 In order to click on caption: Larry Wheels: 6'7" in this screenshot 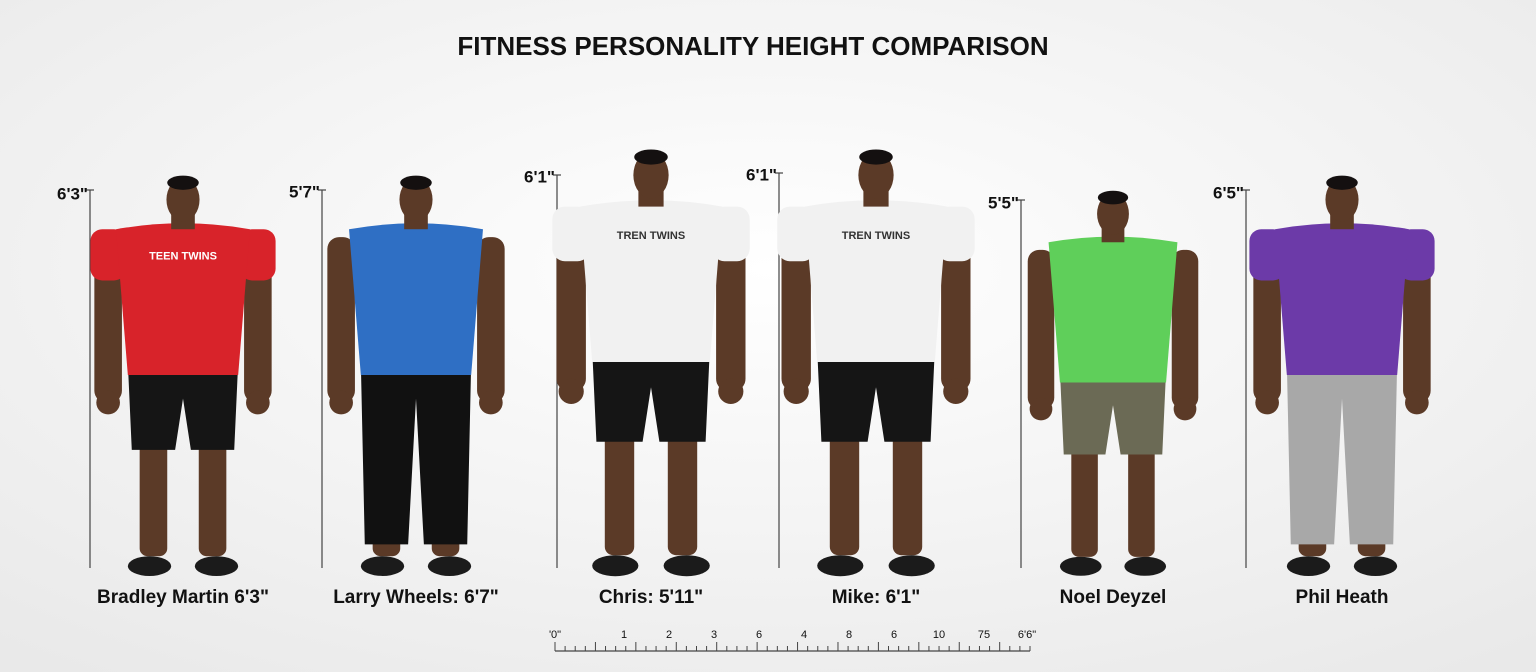, I will do `click(416, 597)`.